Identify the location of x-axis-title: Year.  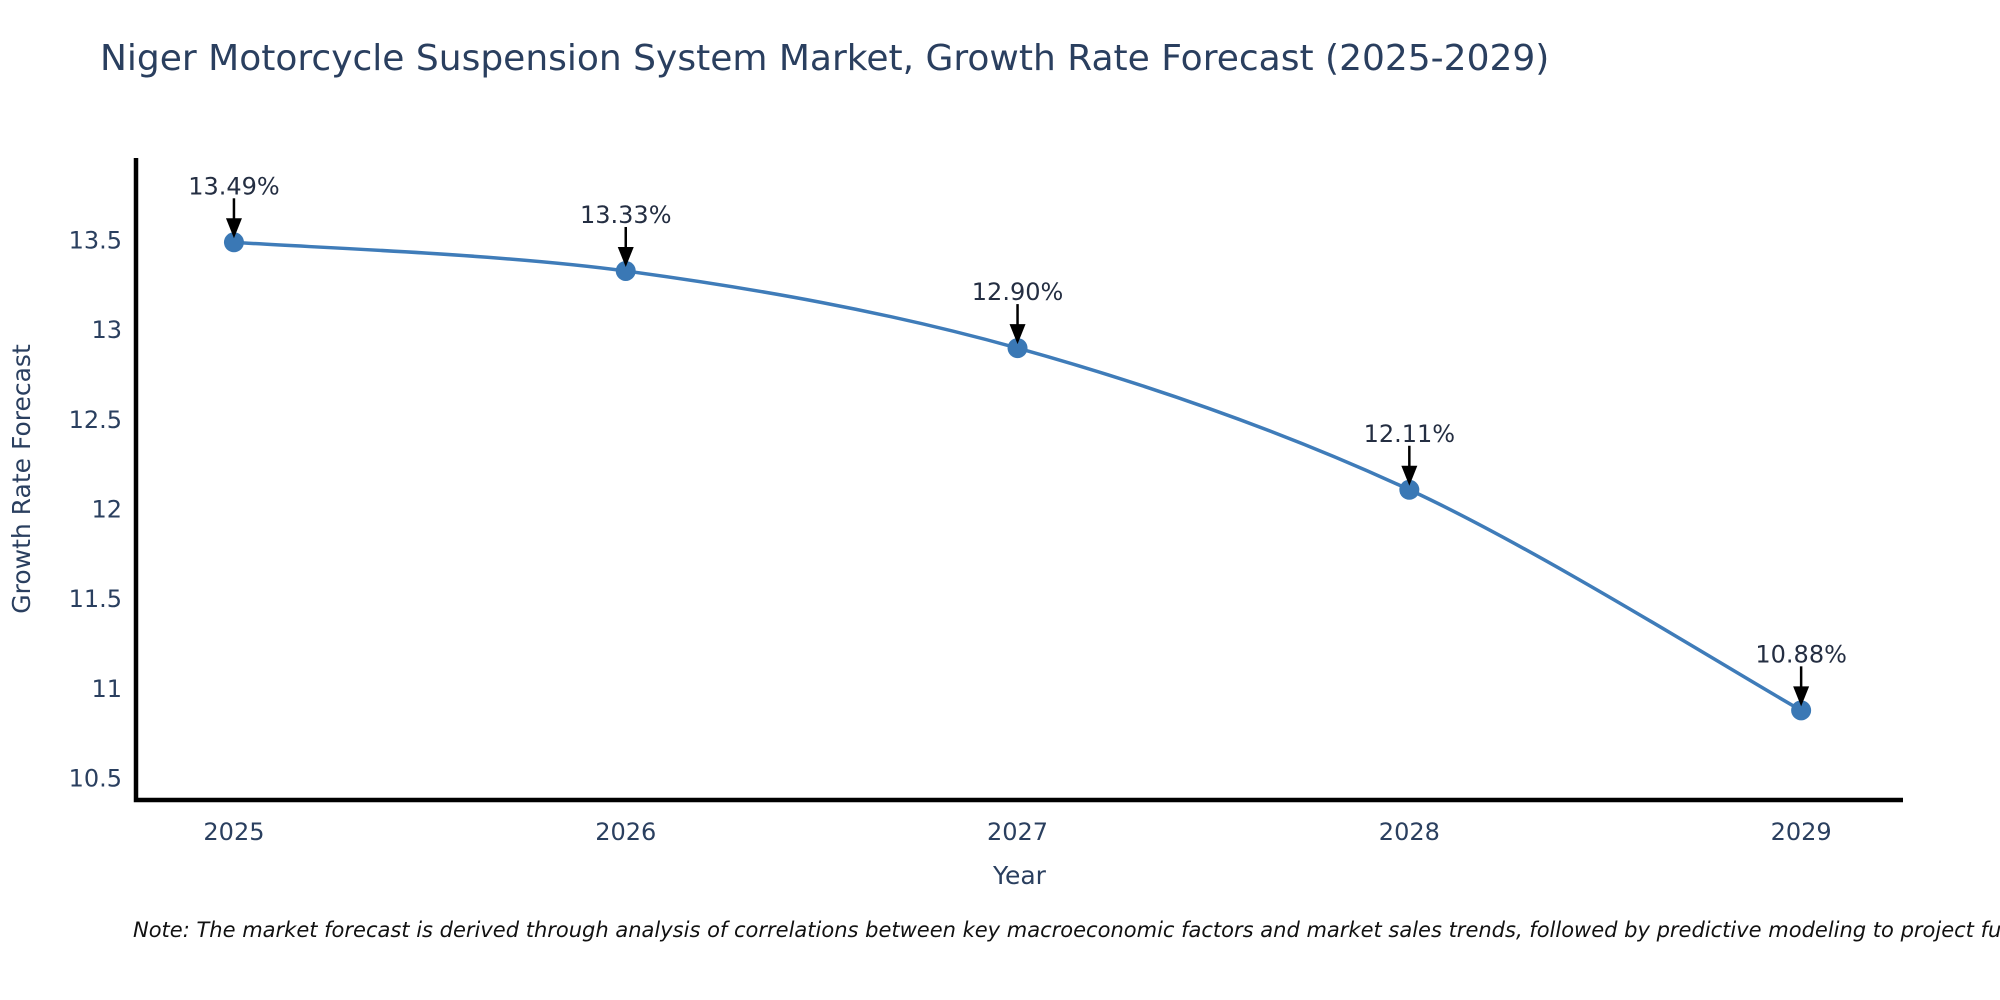
(1019, 875).